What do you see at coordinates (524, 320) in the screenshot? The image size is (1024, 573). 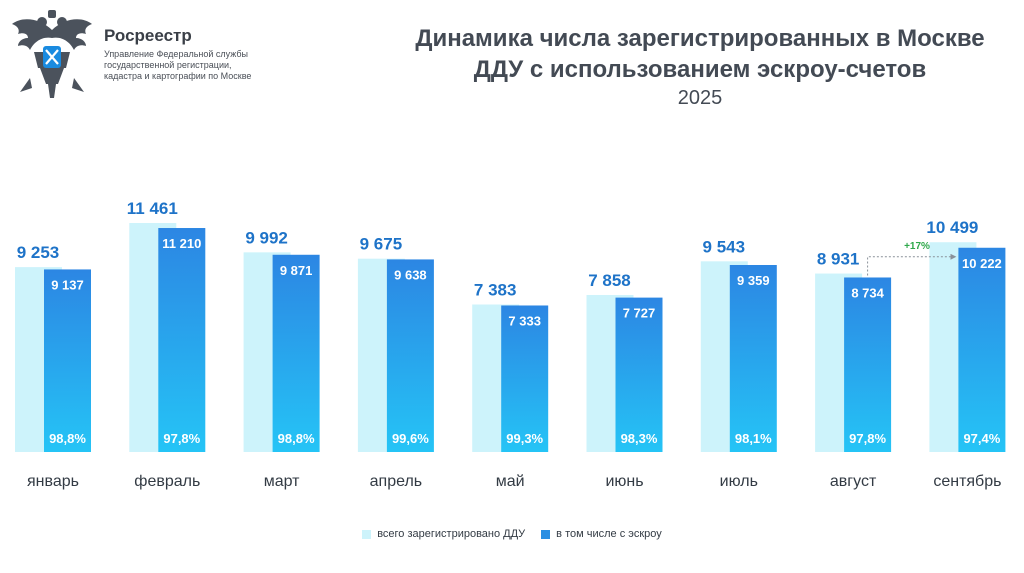 I see `escrow-value-label: 7 333` at bounding box center [524, 320].